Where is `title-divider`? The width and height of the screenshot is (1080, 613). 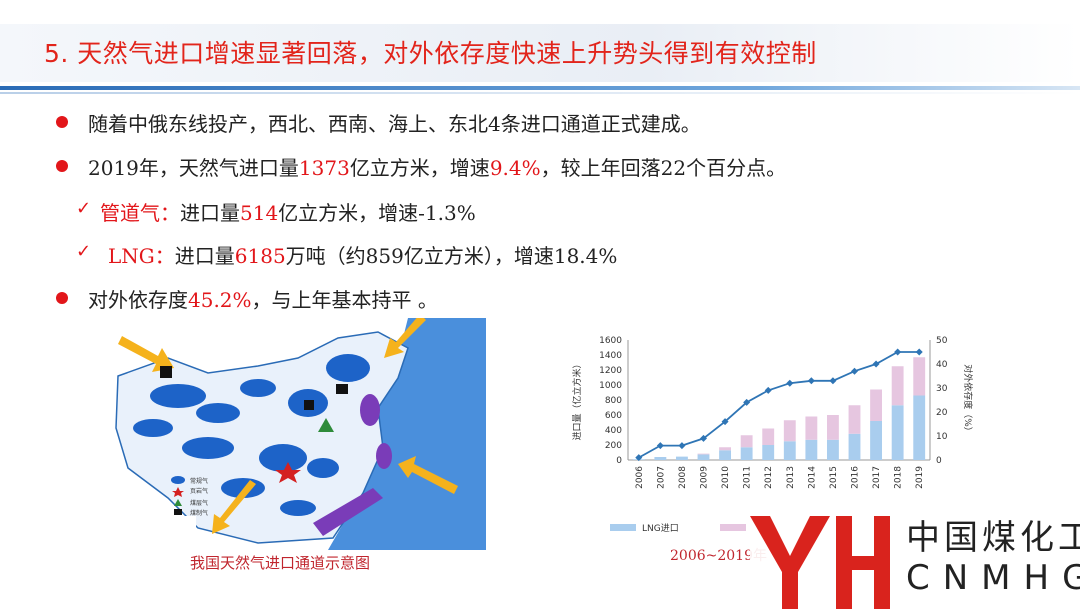 title-divider is located at coordinates (540, 88).